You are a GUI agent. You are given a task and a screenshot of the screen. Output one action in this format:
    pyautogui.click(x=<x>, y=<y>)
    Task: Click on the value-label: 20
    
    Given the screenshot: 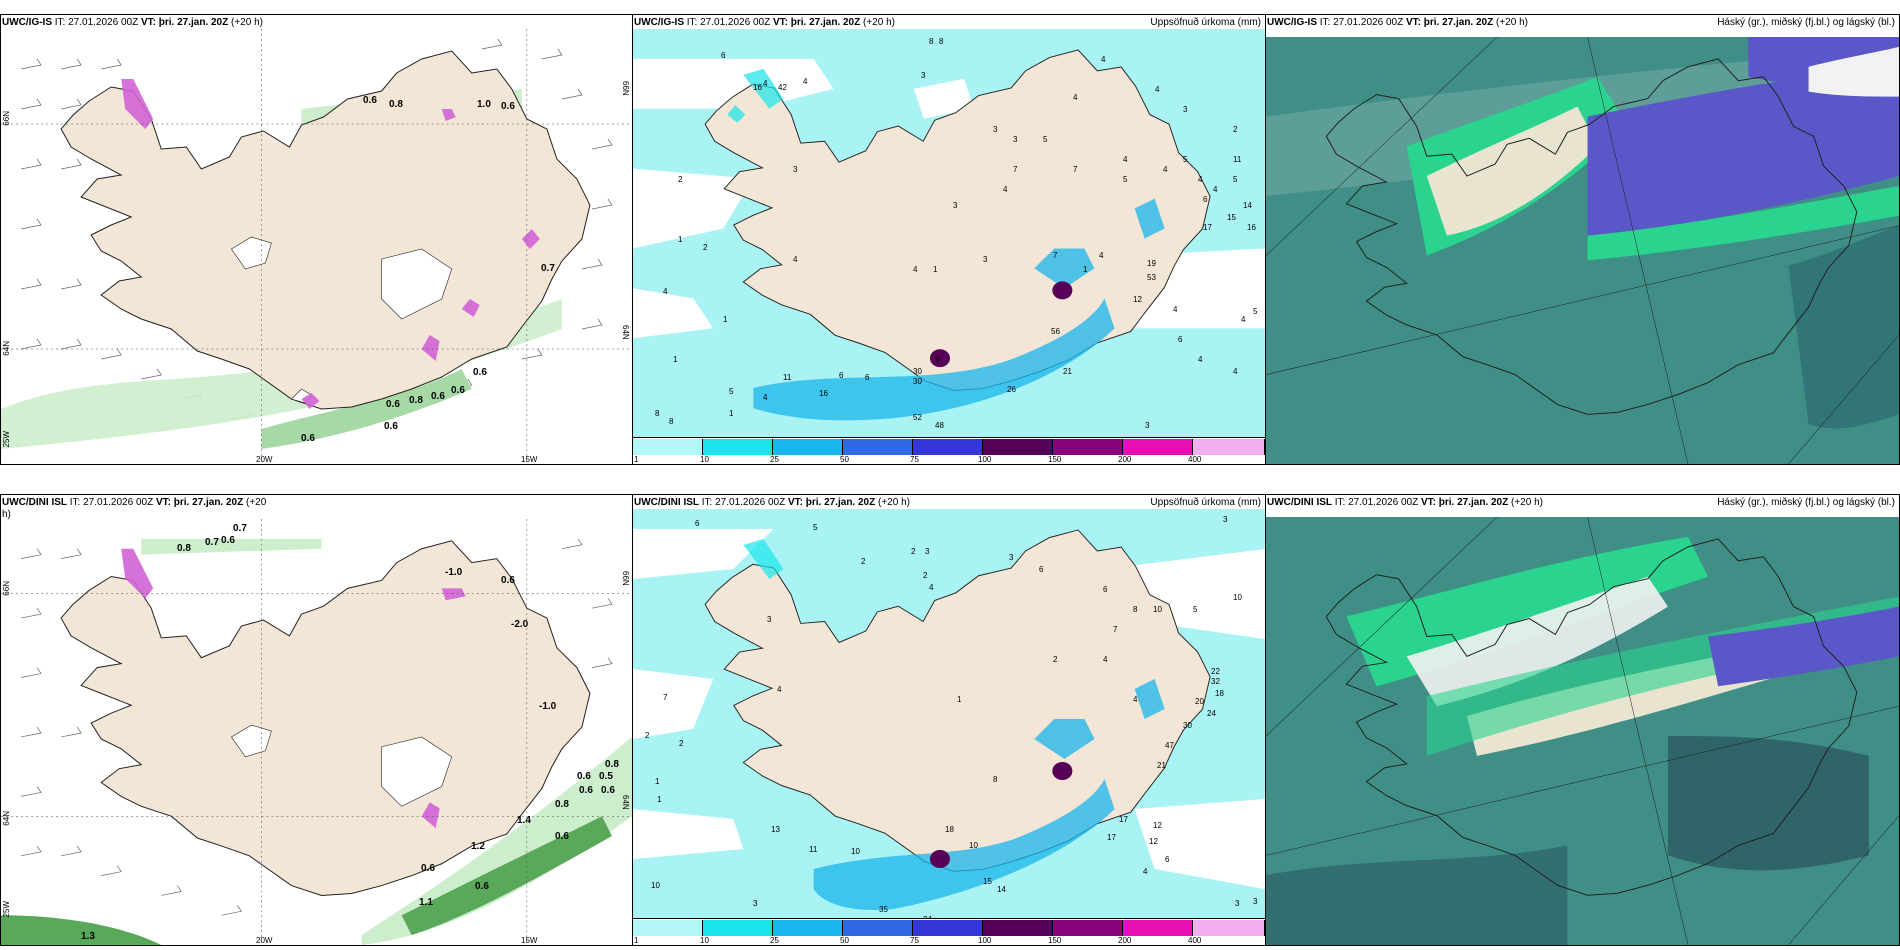 What is the action you would take?
    pyautogui.click(x=1199, y=701)
    